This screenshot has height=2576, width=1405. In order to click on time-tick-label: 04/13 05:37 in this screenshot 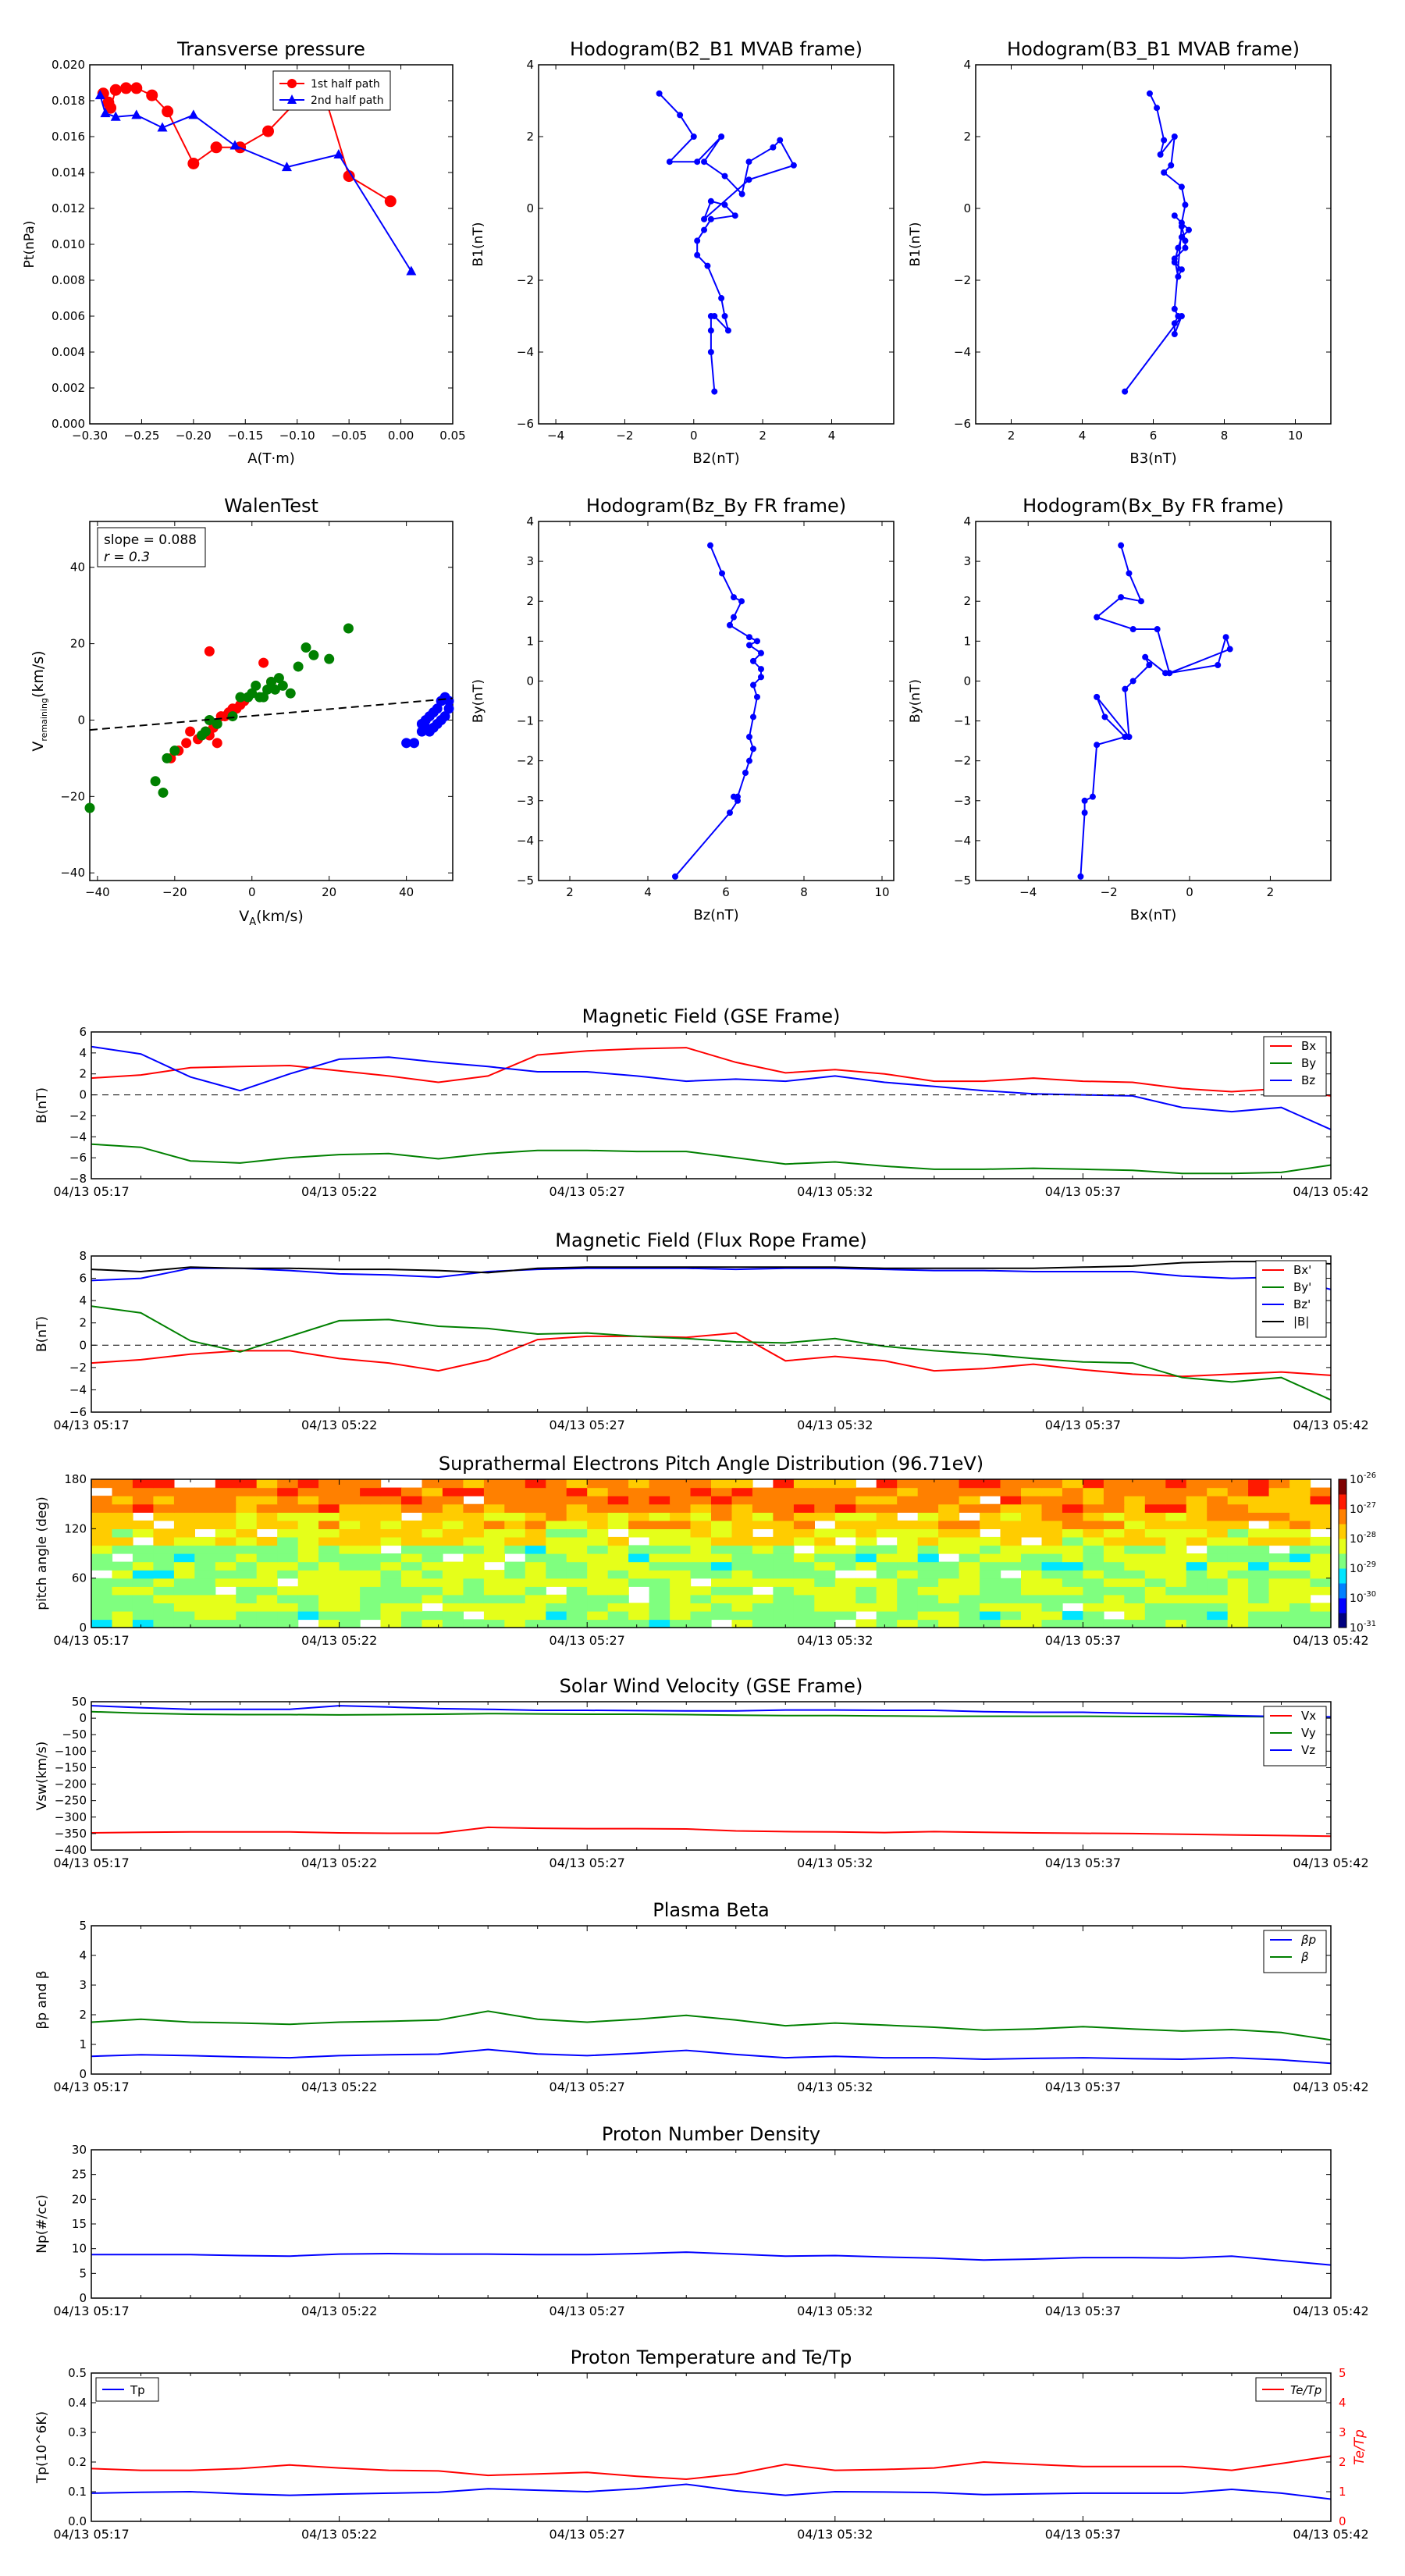, I will do `click(1083, 1640)`.